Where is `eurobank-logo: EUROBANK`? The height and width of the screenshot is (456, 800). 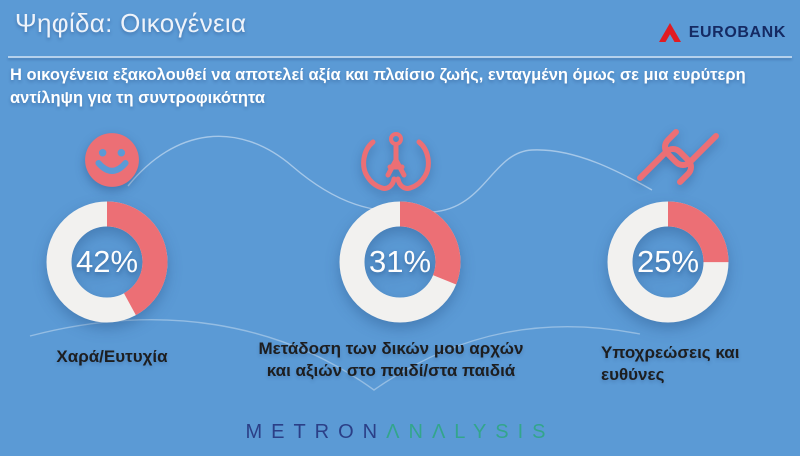
eurobank-logo: EUROBANK is located at coordinates (722, 33).